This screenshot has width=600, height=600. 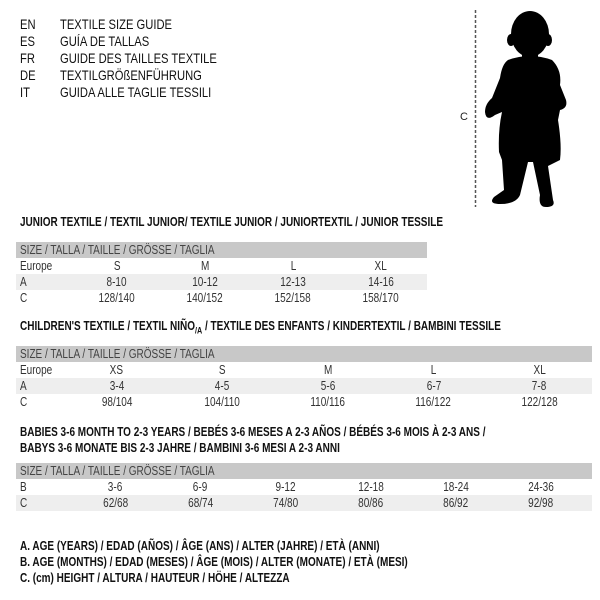 What do you see at coordinates (540, 487) in the screenshot?
I see `table-cell: 24-36` at bounding box center [540, 487].